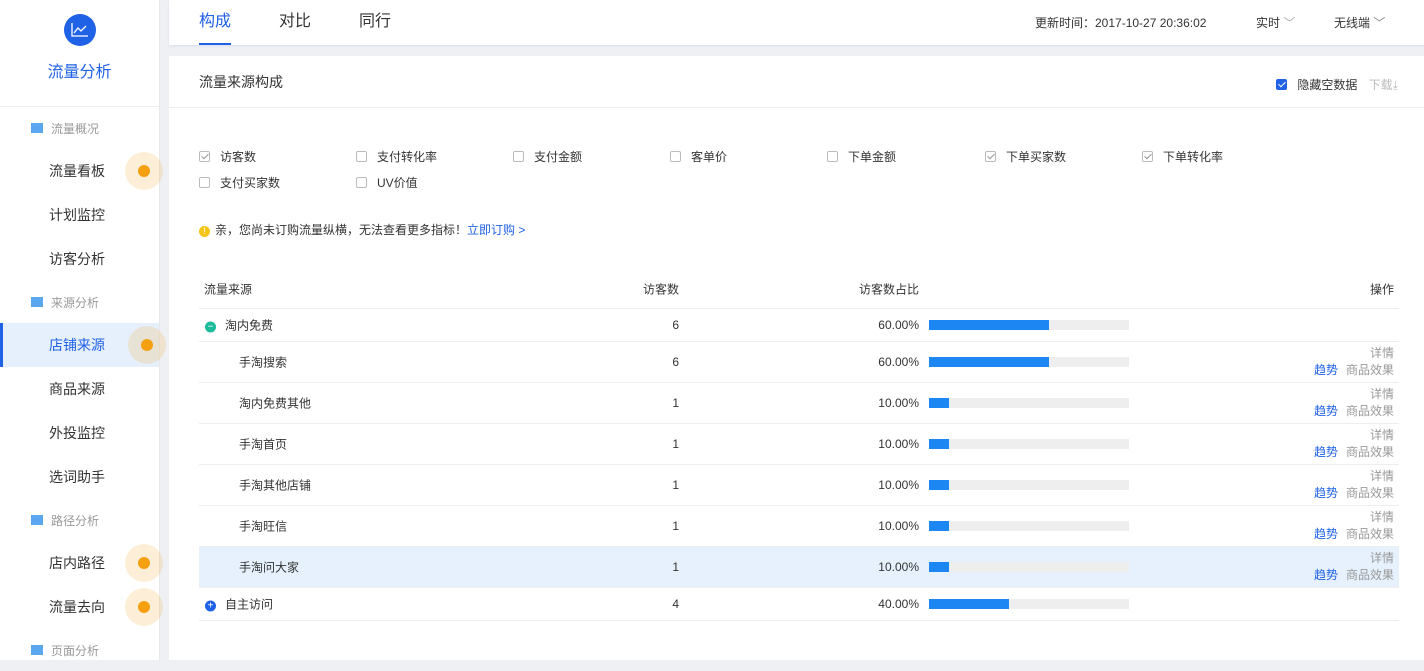  What do you see at coordinates (77, 607) in the screenshot?
I see `sidebar-item-label: 流量去向` at bounding box center [77, 607].